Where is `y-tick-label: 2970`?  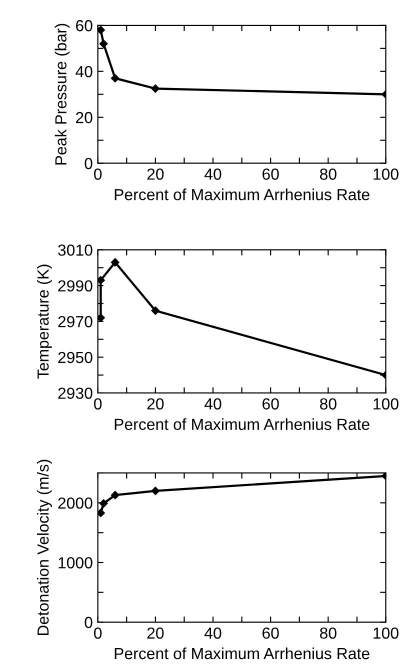
y-tick-label: 2970 is located at coordinates (75, 322).